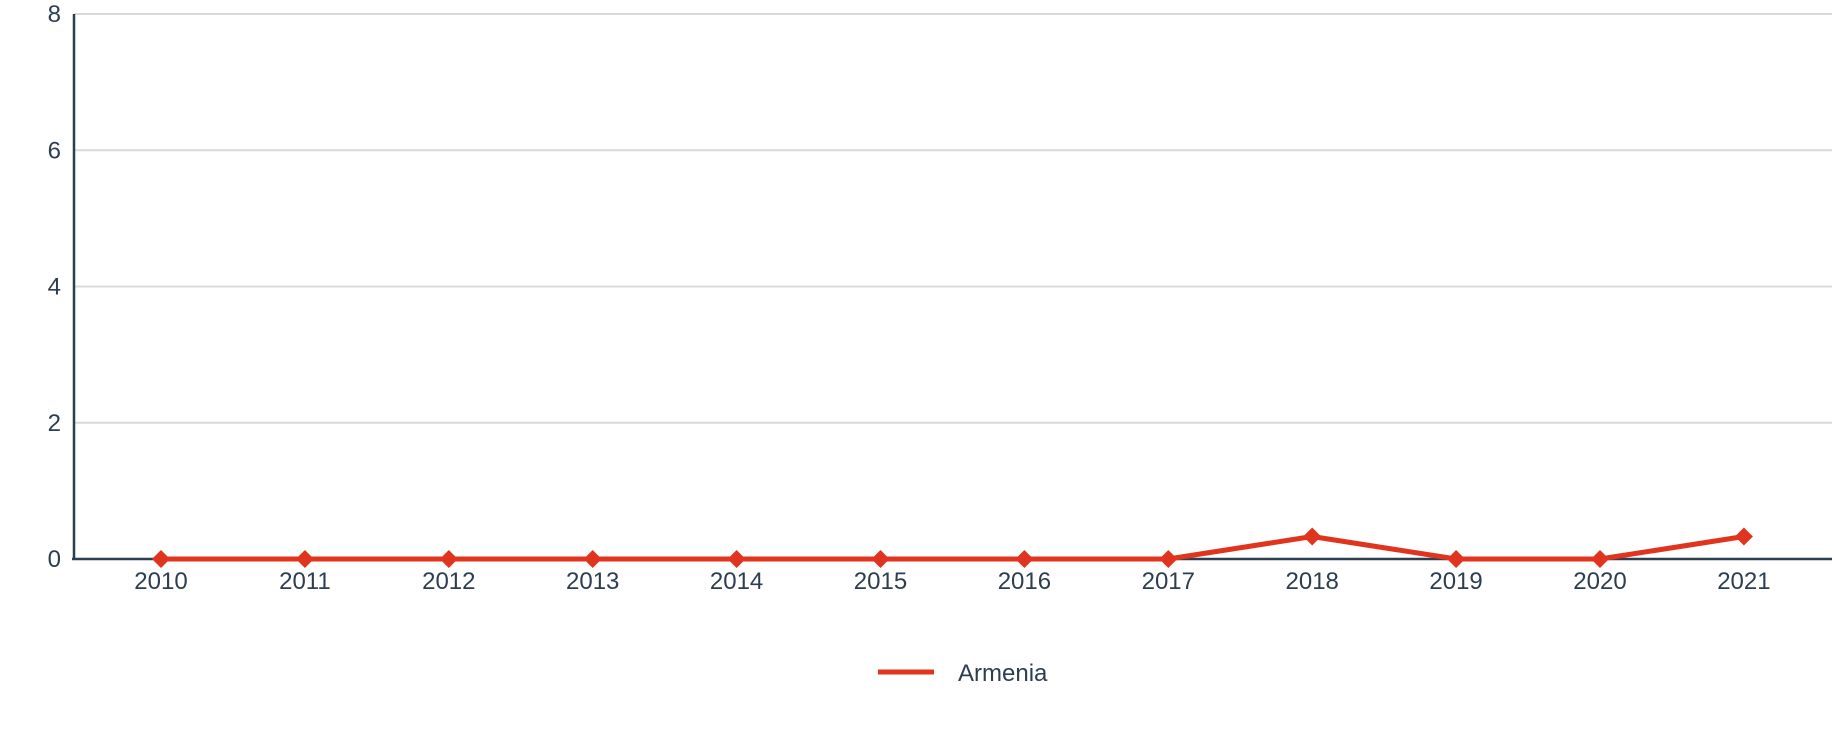 The height and width of the screenshot is (734, 1835). What do you see at coordinates (592, 581) in the screenshot?
I see `x-tick-label: 2013` at bounding box center [592, 581].